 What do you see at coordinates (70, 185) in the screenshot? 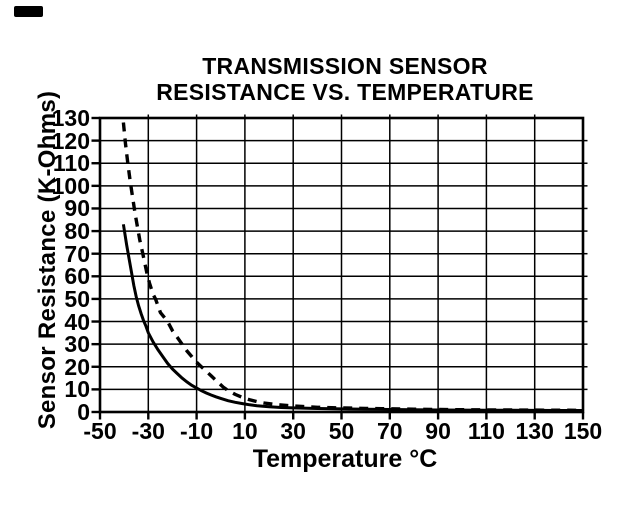
I see `y-tick-label: 100` at bounding box center [70, 185].